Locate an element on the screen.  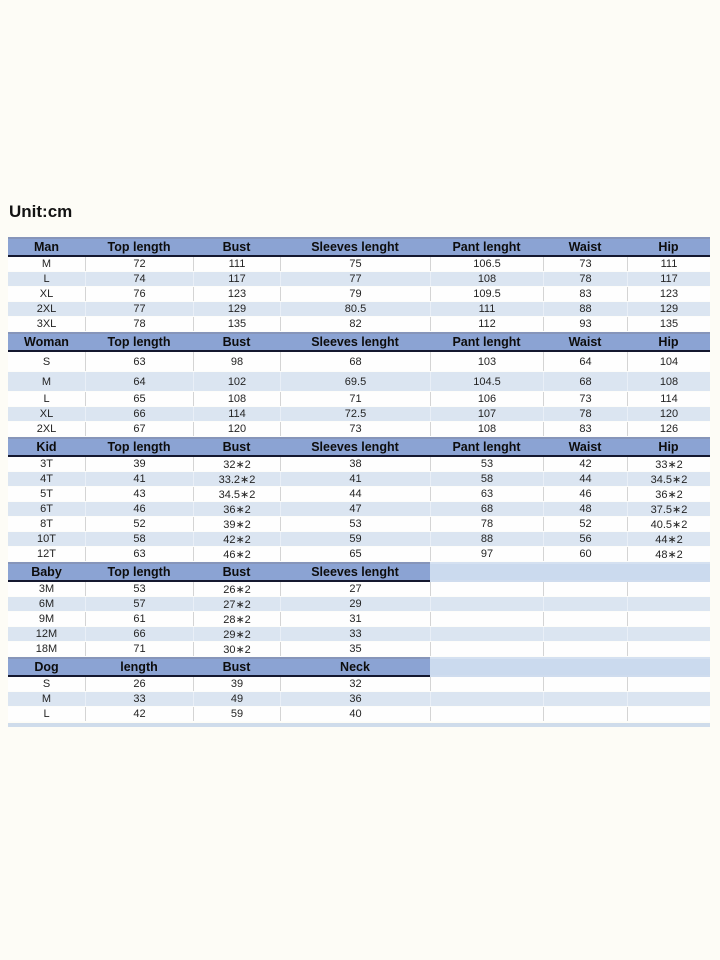
column-header: Man is located at coordinates (46, 247).